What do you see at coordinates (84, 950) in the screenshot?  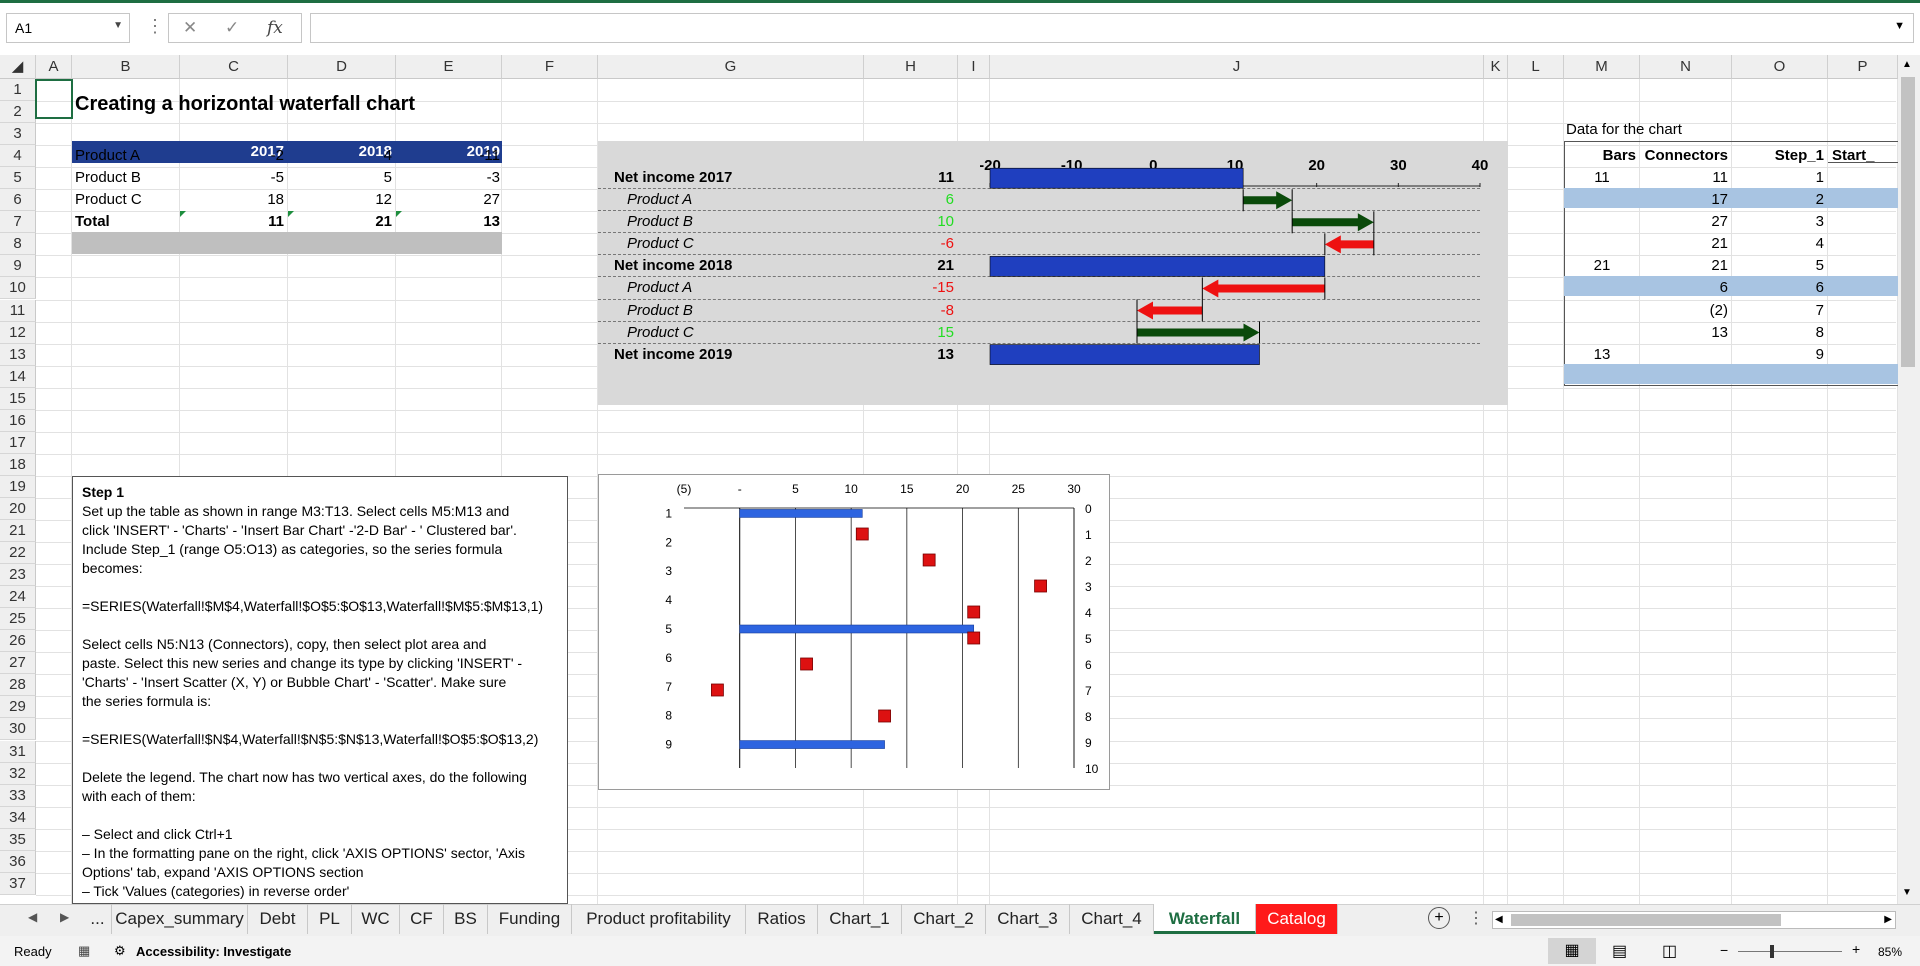 I see `macro-record-icon: ▦` at bounding box center [84, 950].